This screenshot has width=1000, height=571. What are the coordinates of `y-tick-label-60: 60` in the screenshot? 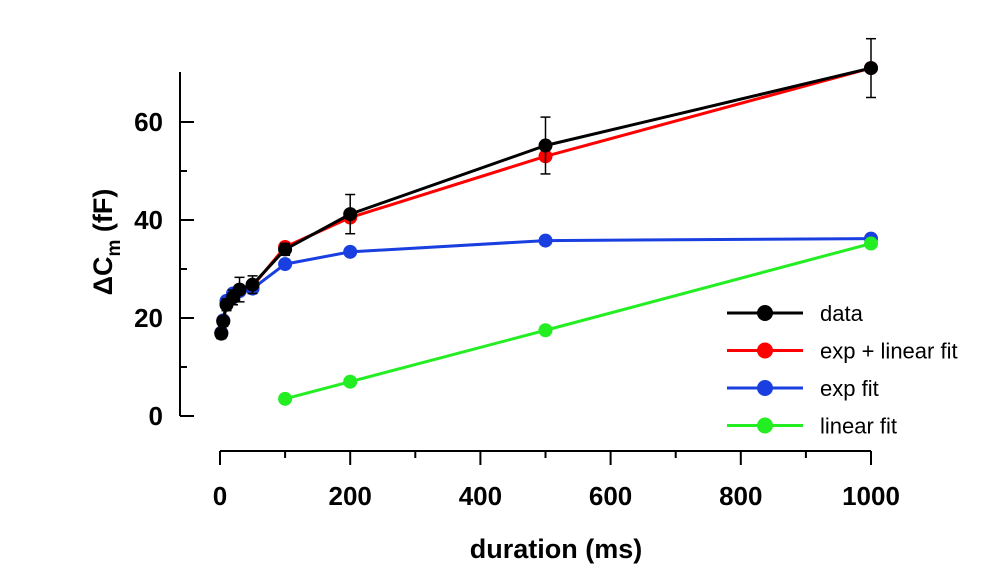 It's located at (148, 122).